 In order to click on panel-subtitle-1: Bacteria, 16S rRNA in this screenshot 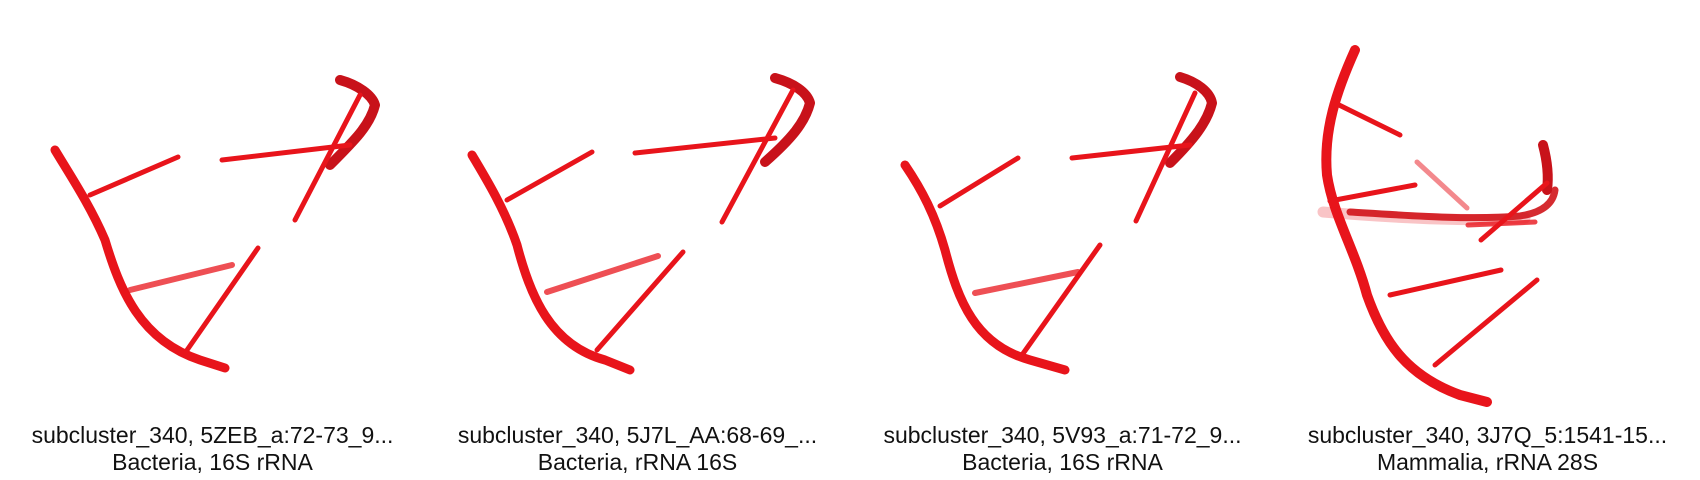, I will do `click(212, 462)`.